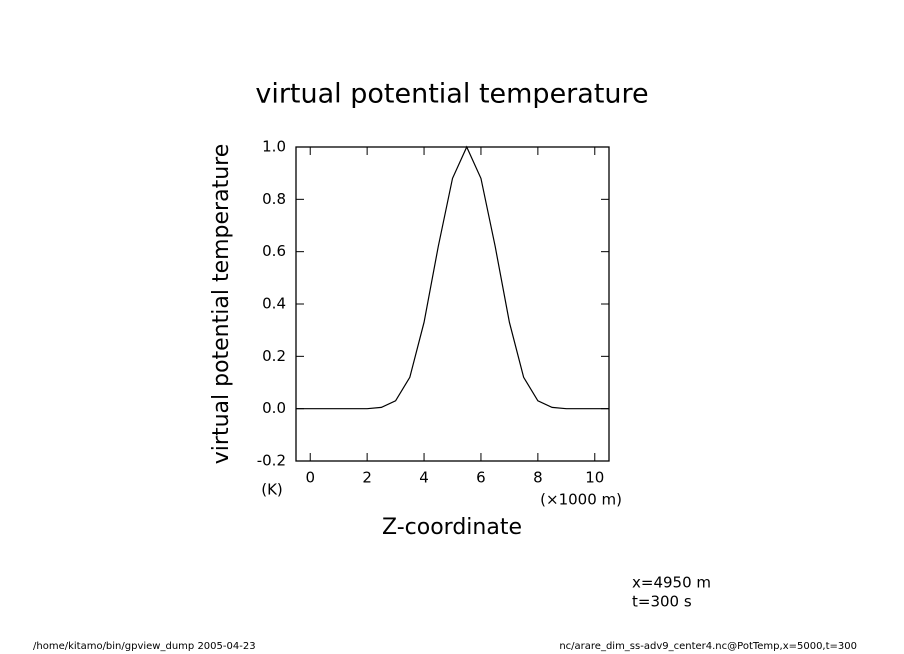  What do you see at coordinates (274, 251) in the screenshot?
I see `y-tick-label: 0.6` at bounding box center [274, 251].